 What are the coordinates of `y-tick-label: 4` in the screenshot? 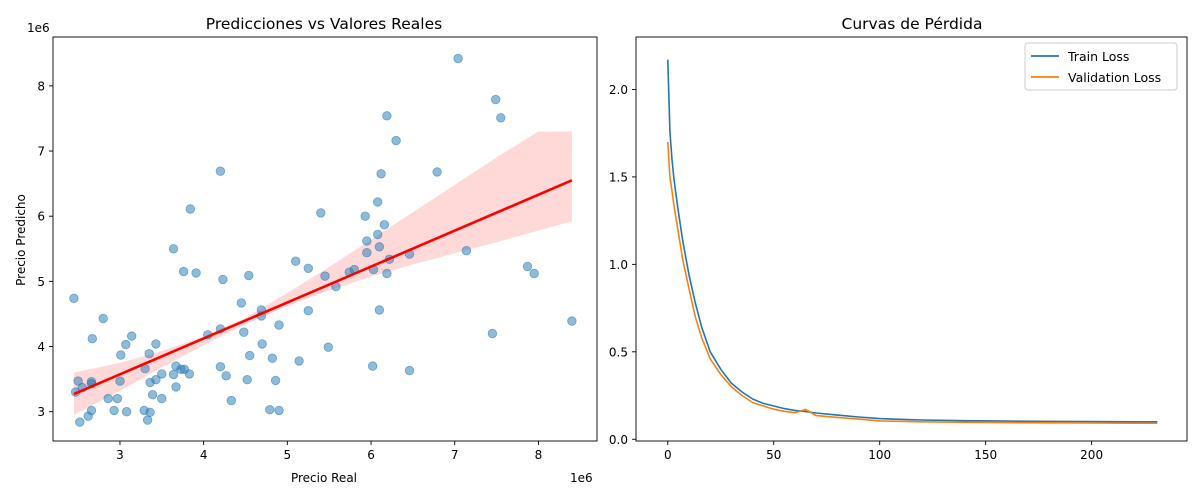 It's located at (41, 347).